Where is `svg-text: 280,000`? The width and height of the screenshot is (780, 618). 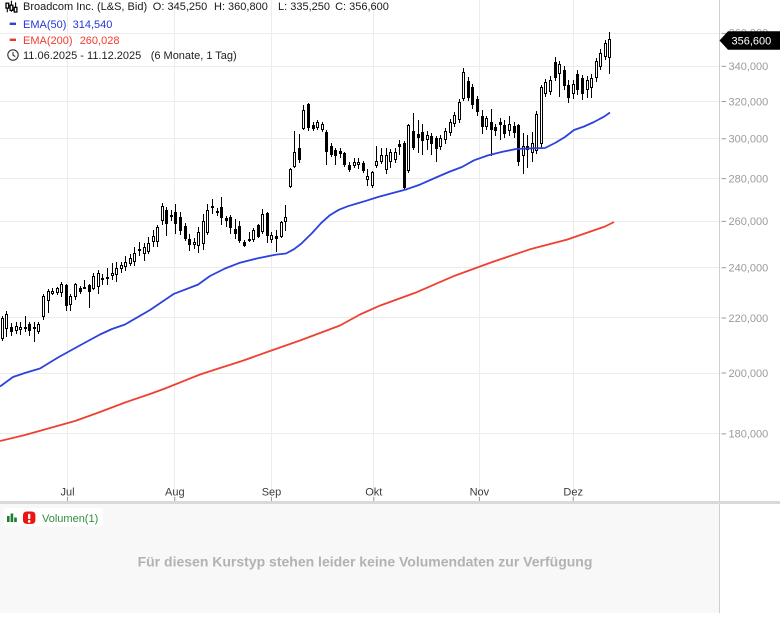 svg-text: 280,000 is located at coordinates (749, 179).